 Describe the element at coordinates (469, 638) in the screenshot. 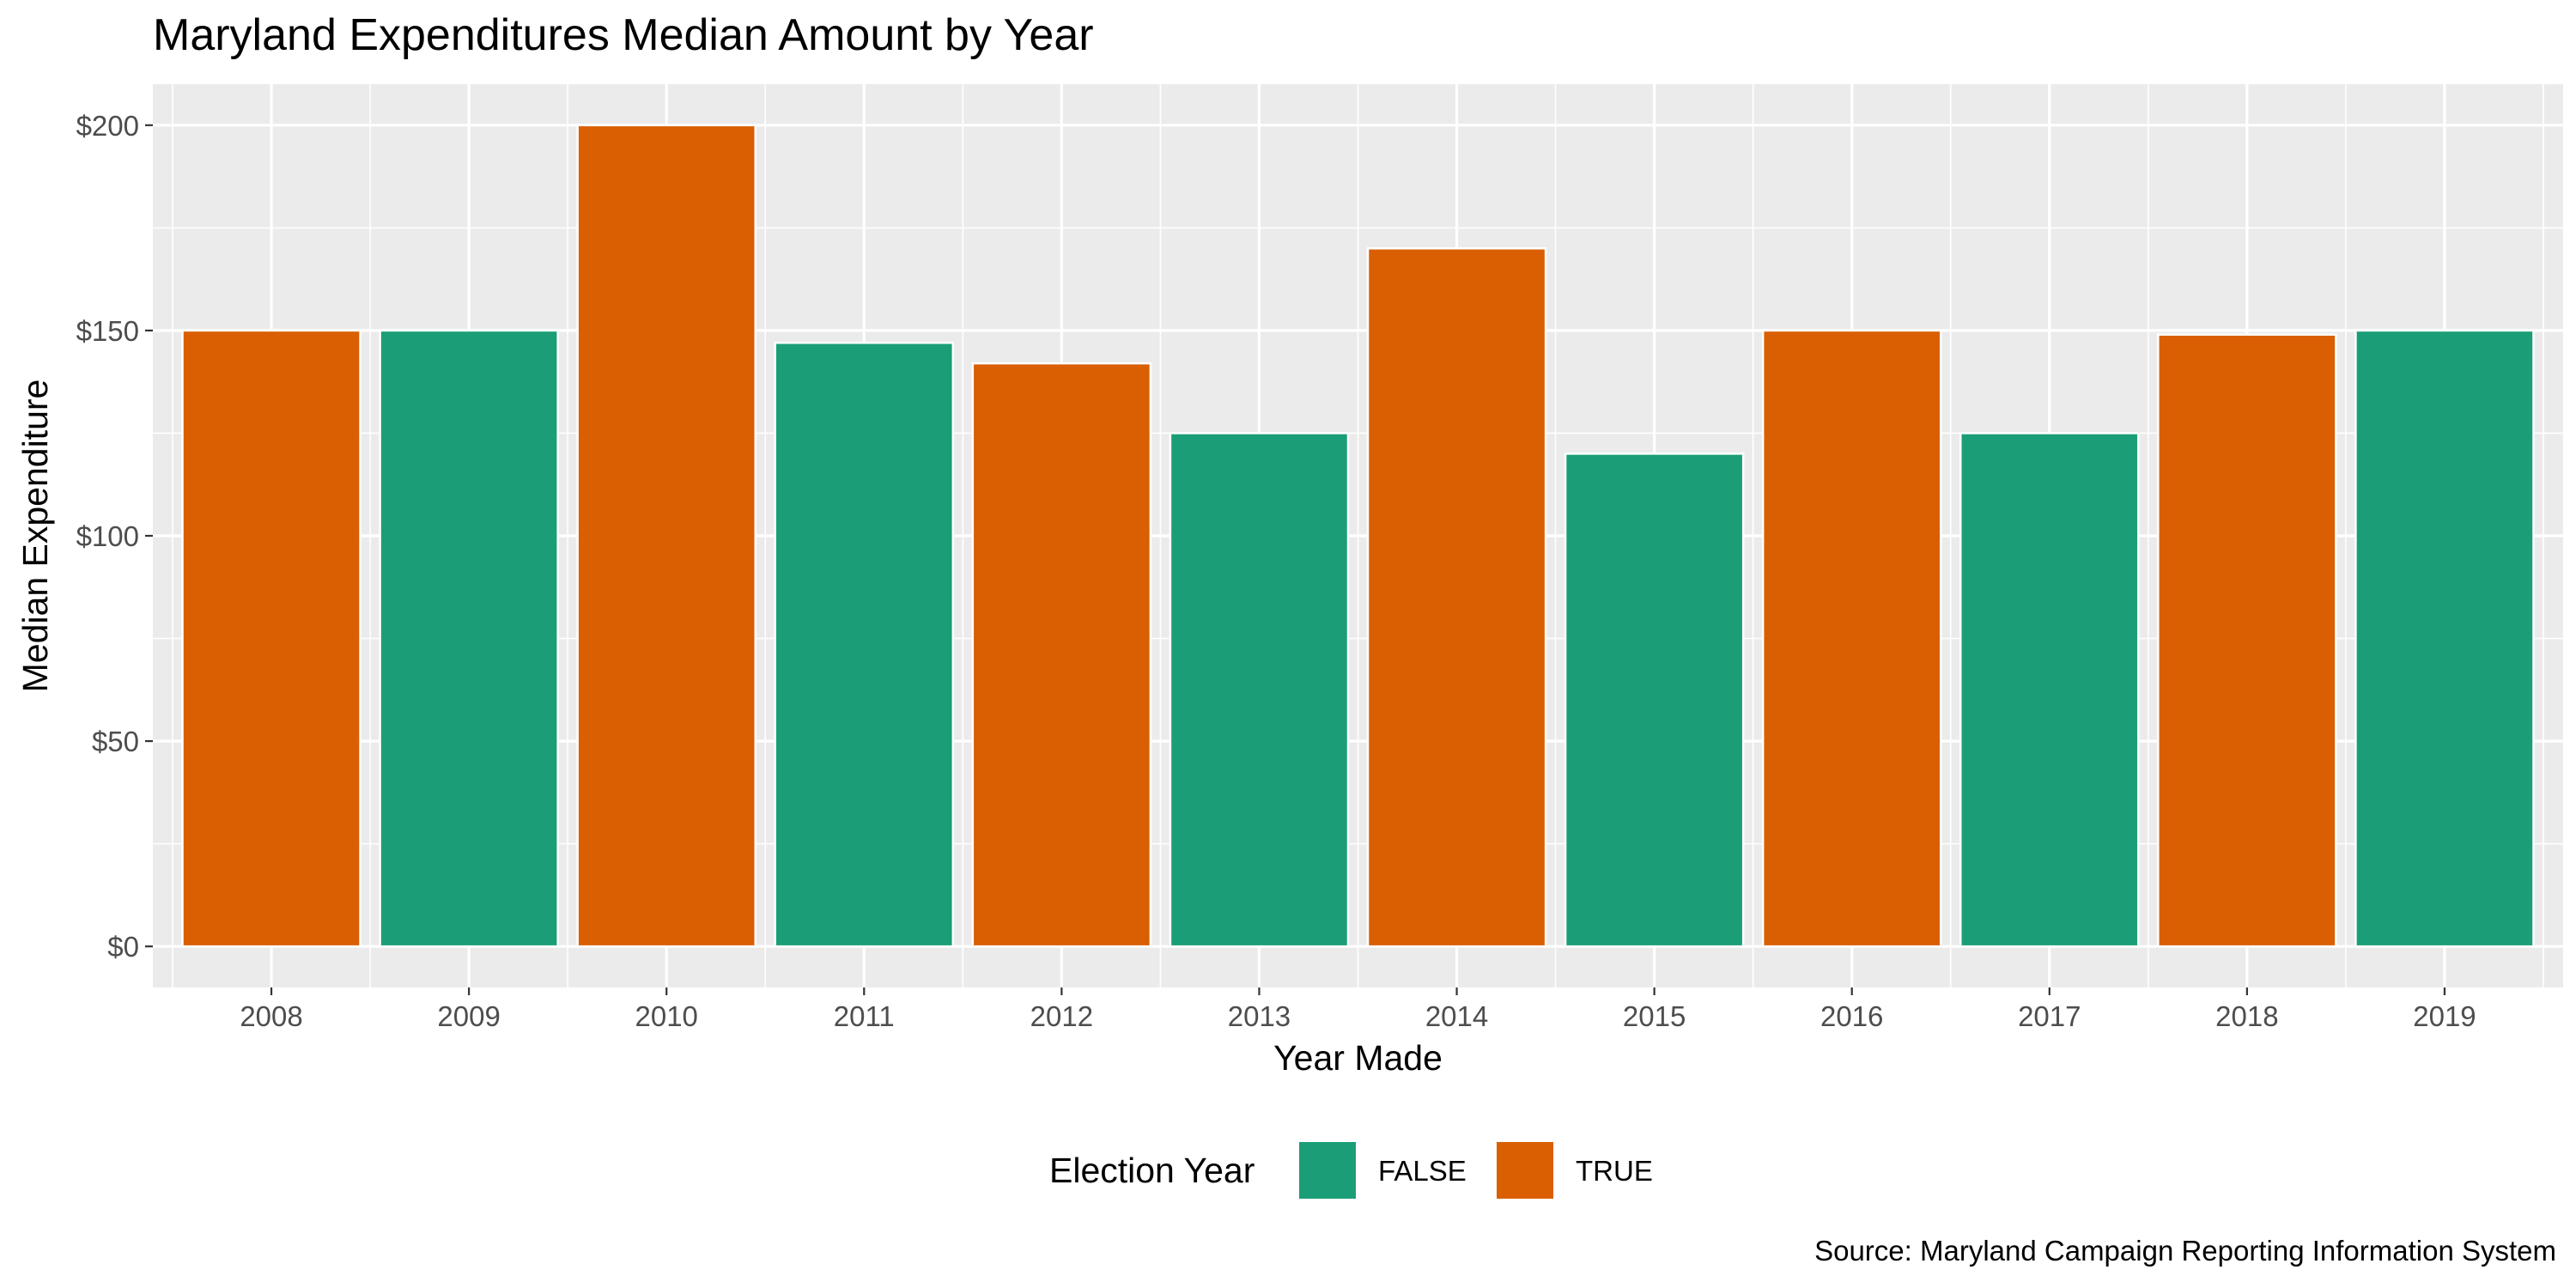

I see `bar-2009` at that location.